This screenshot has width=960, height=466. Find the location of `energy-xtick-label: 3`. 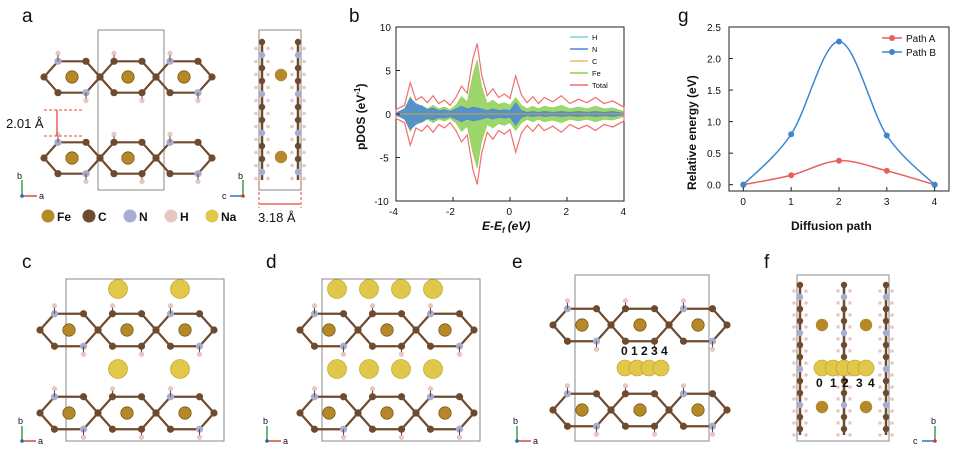

energy-xtick-label: 3 is located at coordinates (887, 202).